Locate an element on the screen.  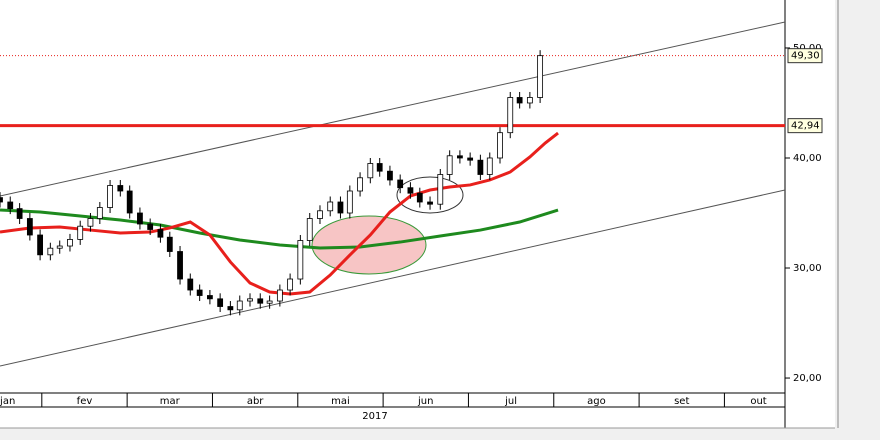
x-tick-label: mar is located at coordinates (170, 401).